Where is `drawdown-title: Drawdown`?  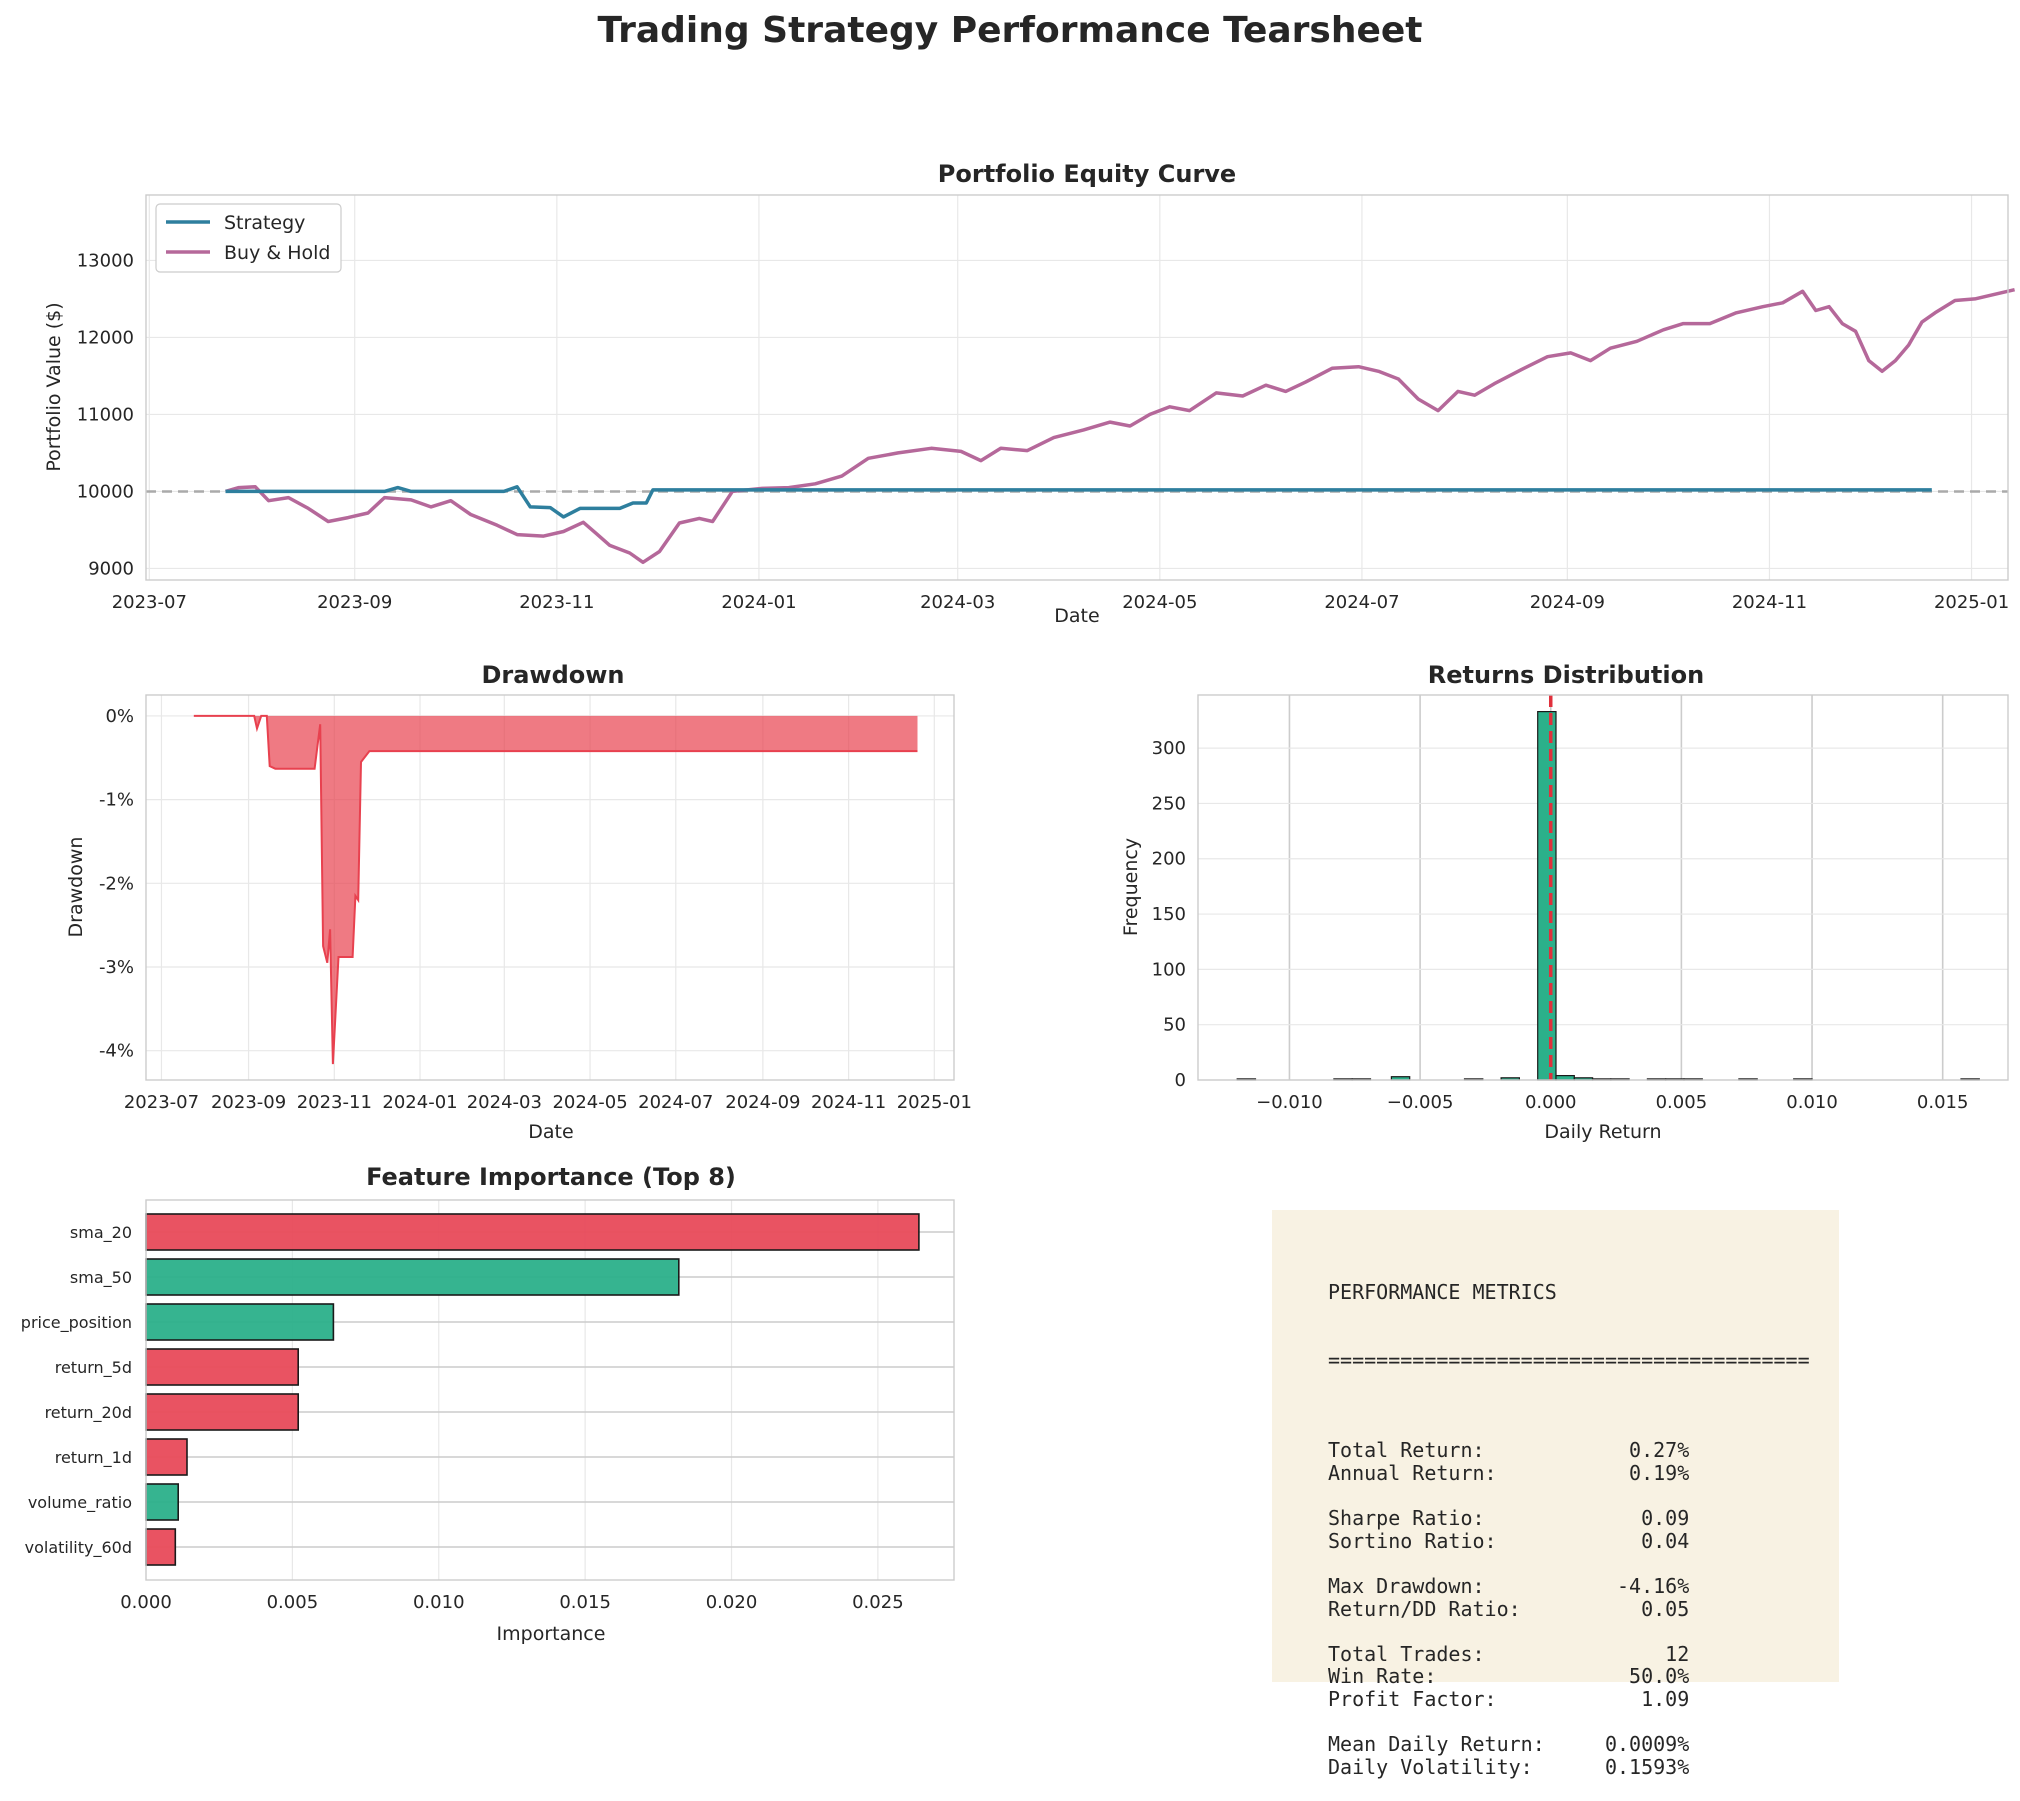
drawdown-title: Drawdown is located at coordinates (552, 675).